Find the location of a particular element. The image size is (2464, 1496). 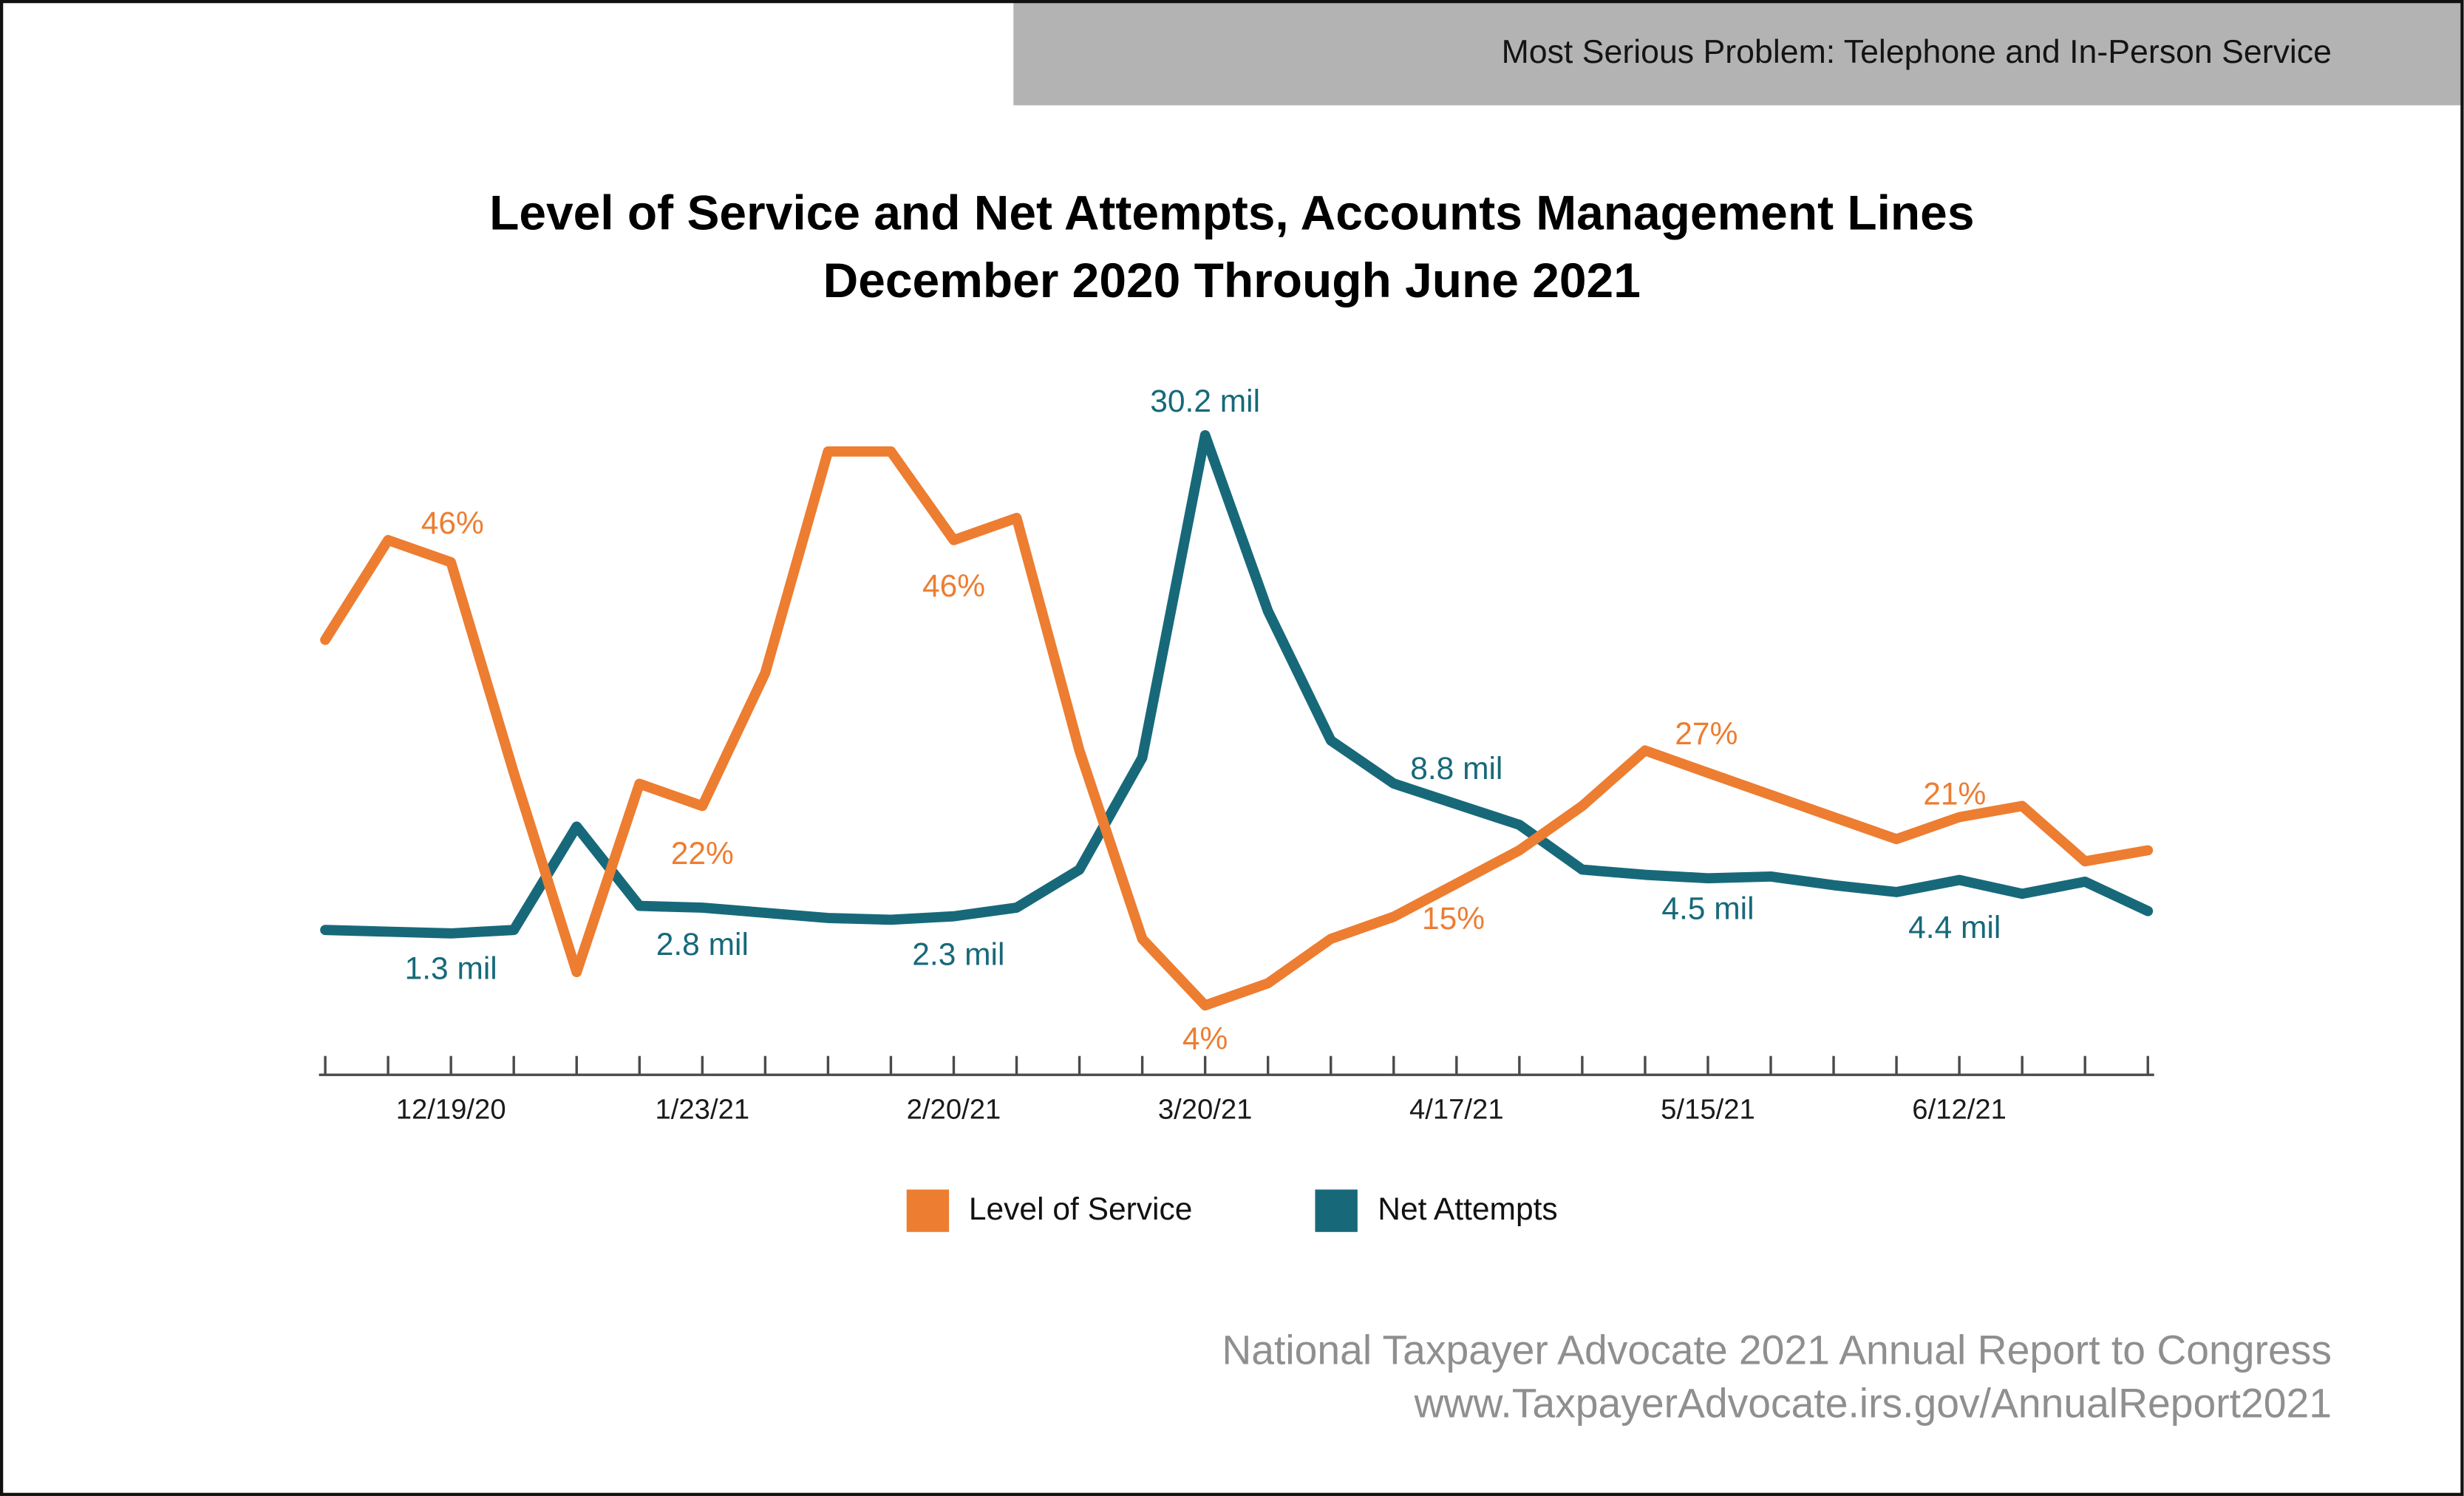

legend-swatch-level-of-service is located at coordinates (927, 1210).